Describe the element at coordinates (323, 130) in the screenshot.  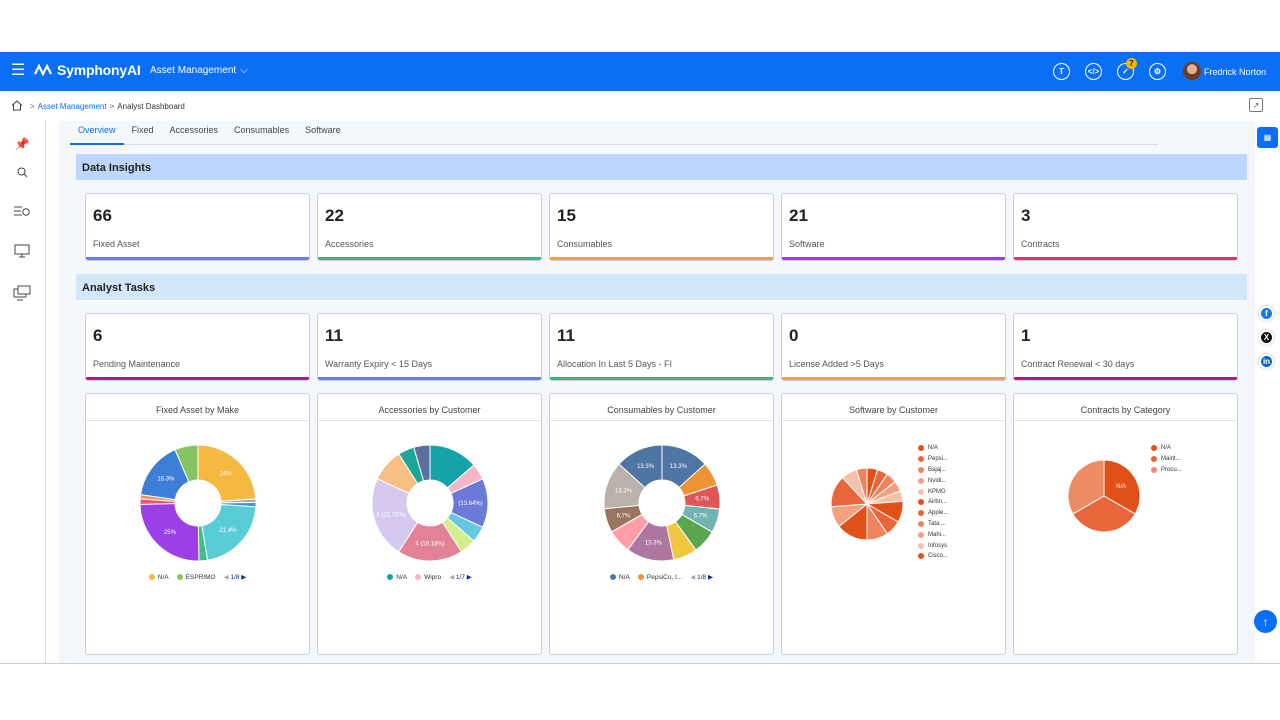
I see `tab-software: Software` at that location.